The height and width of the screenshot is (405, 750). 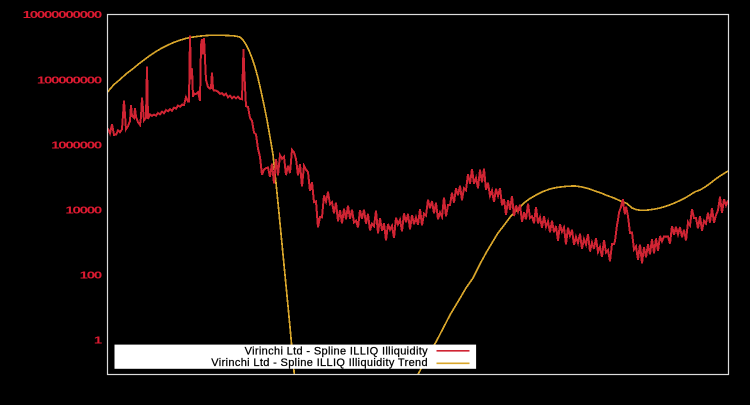 I want to click on svg-text: 100, so click(x=91, y=275).